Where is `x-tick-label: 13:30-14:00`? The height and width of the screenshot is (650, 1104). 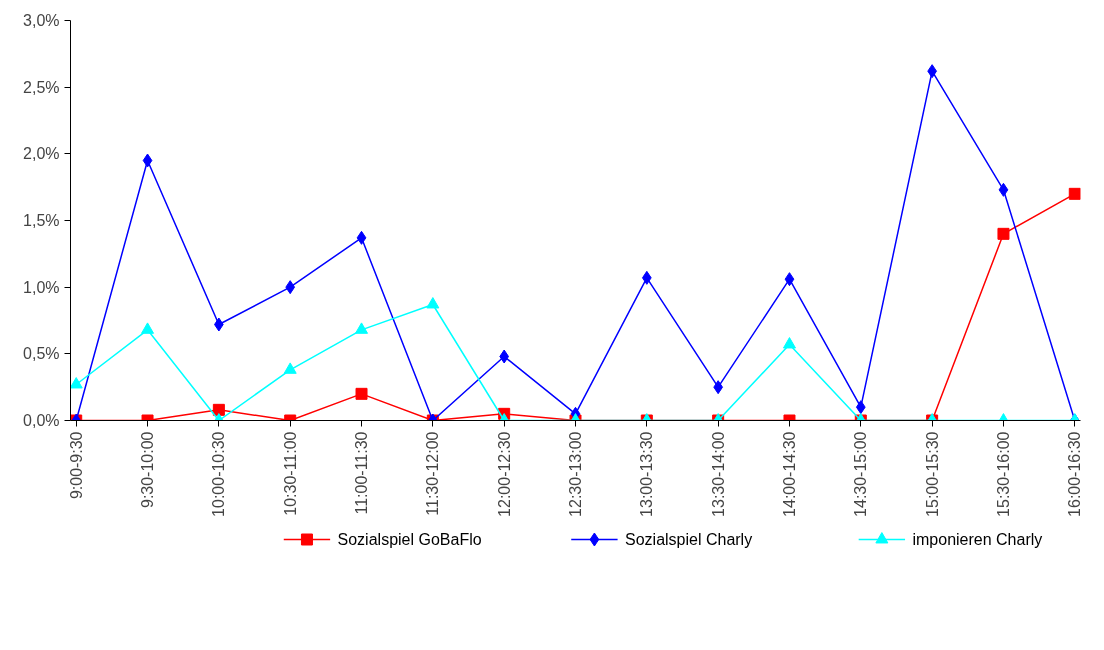
x-tick-label: 13:30-14:00 is located at coordinates (718, 474).